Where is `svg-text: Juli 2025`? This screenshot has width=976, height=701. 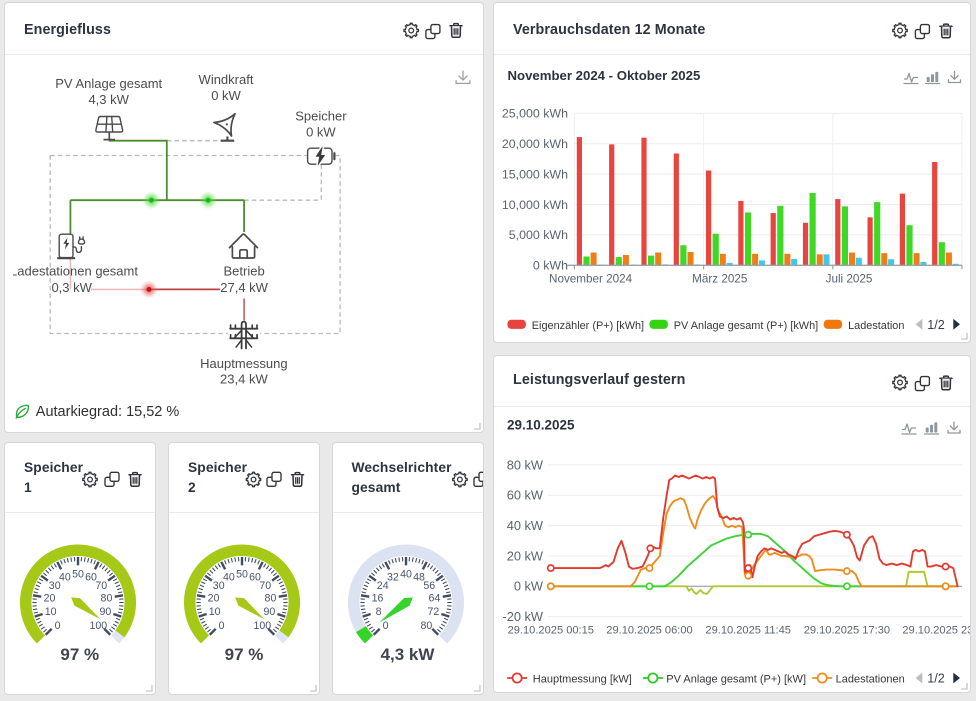 svg-text: Juli 2025 is located at coordinates (849, 279).